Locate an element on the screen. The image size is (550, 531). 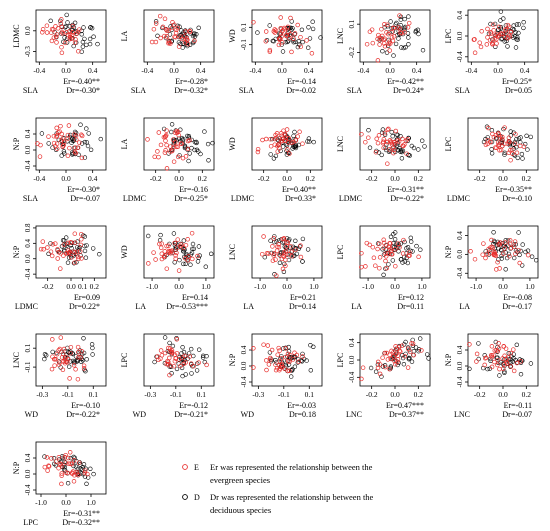
legend-marker-icon is located at coordinates (185, 467).